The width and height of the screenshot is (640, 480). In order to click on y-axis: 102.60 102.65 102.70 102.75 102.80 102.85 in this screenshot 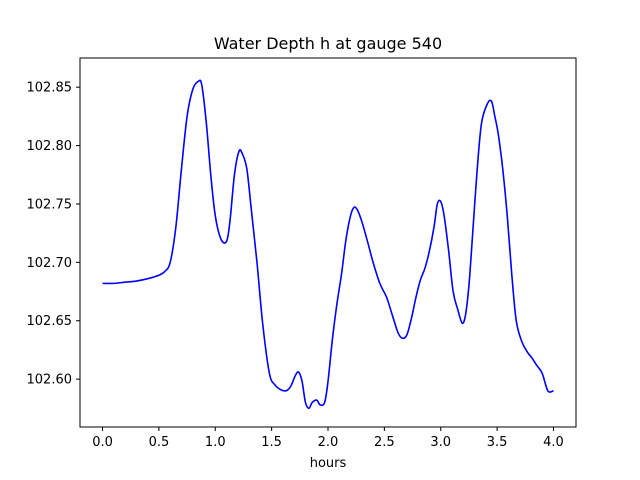, I will do `click(53, 234)`.